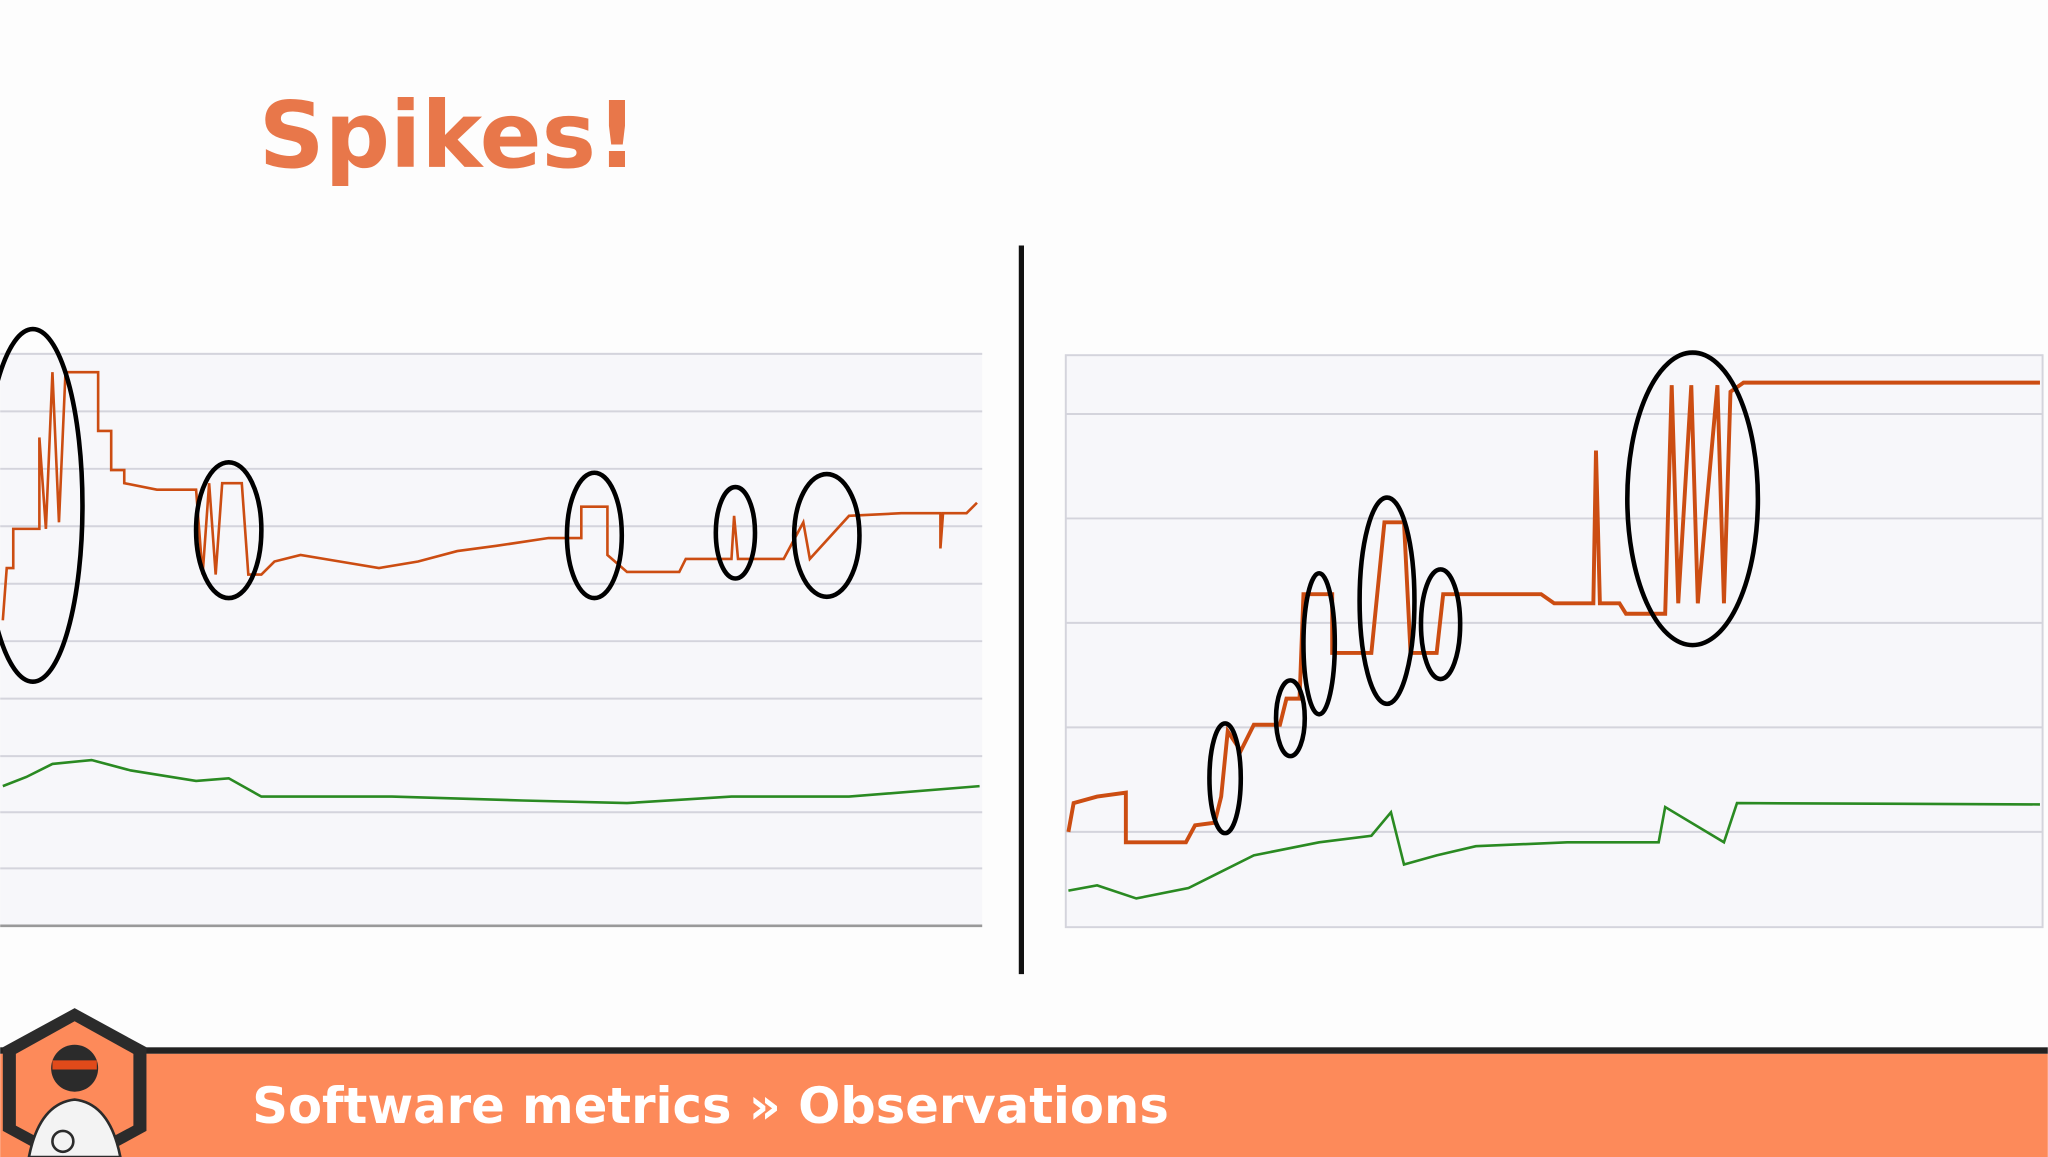 Image resolution: width=2048 pixels, height=1157 pixels. Describe the element at coordinates (1024, 1050) in the screenshot. I see `footer-rule` at that location.